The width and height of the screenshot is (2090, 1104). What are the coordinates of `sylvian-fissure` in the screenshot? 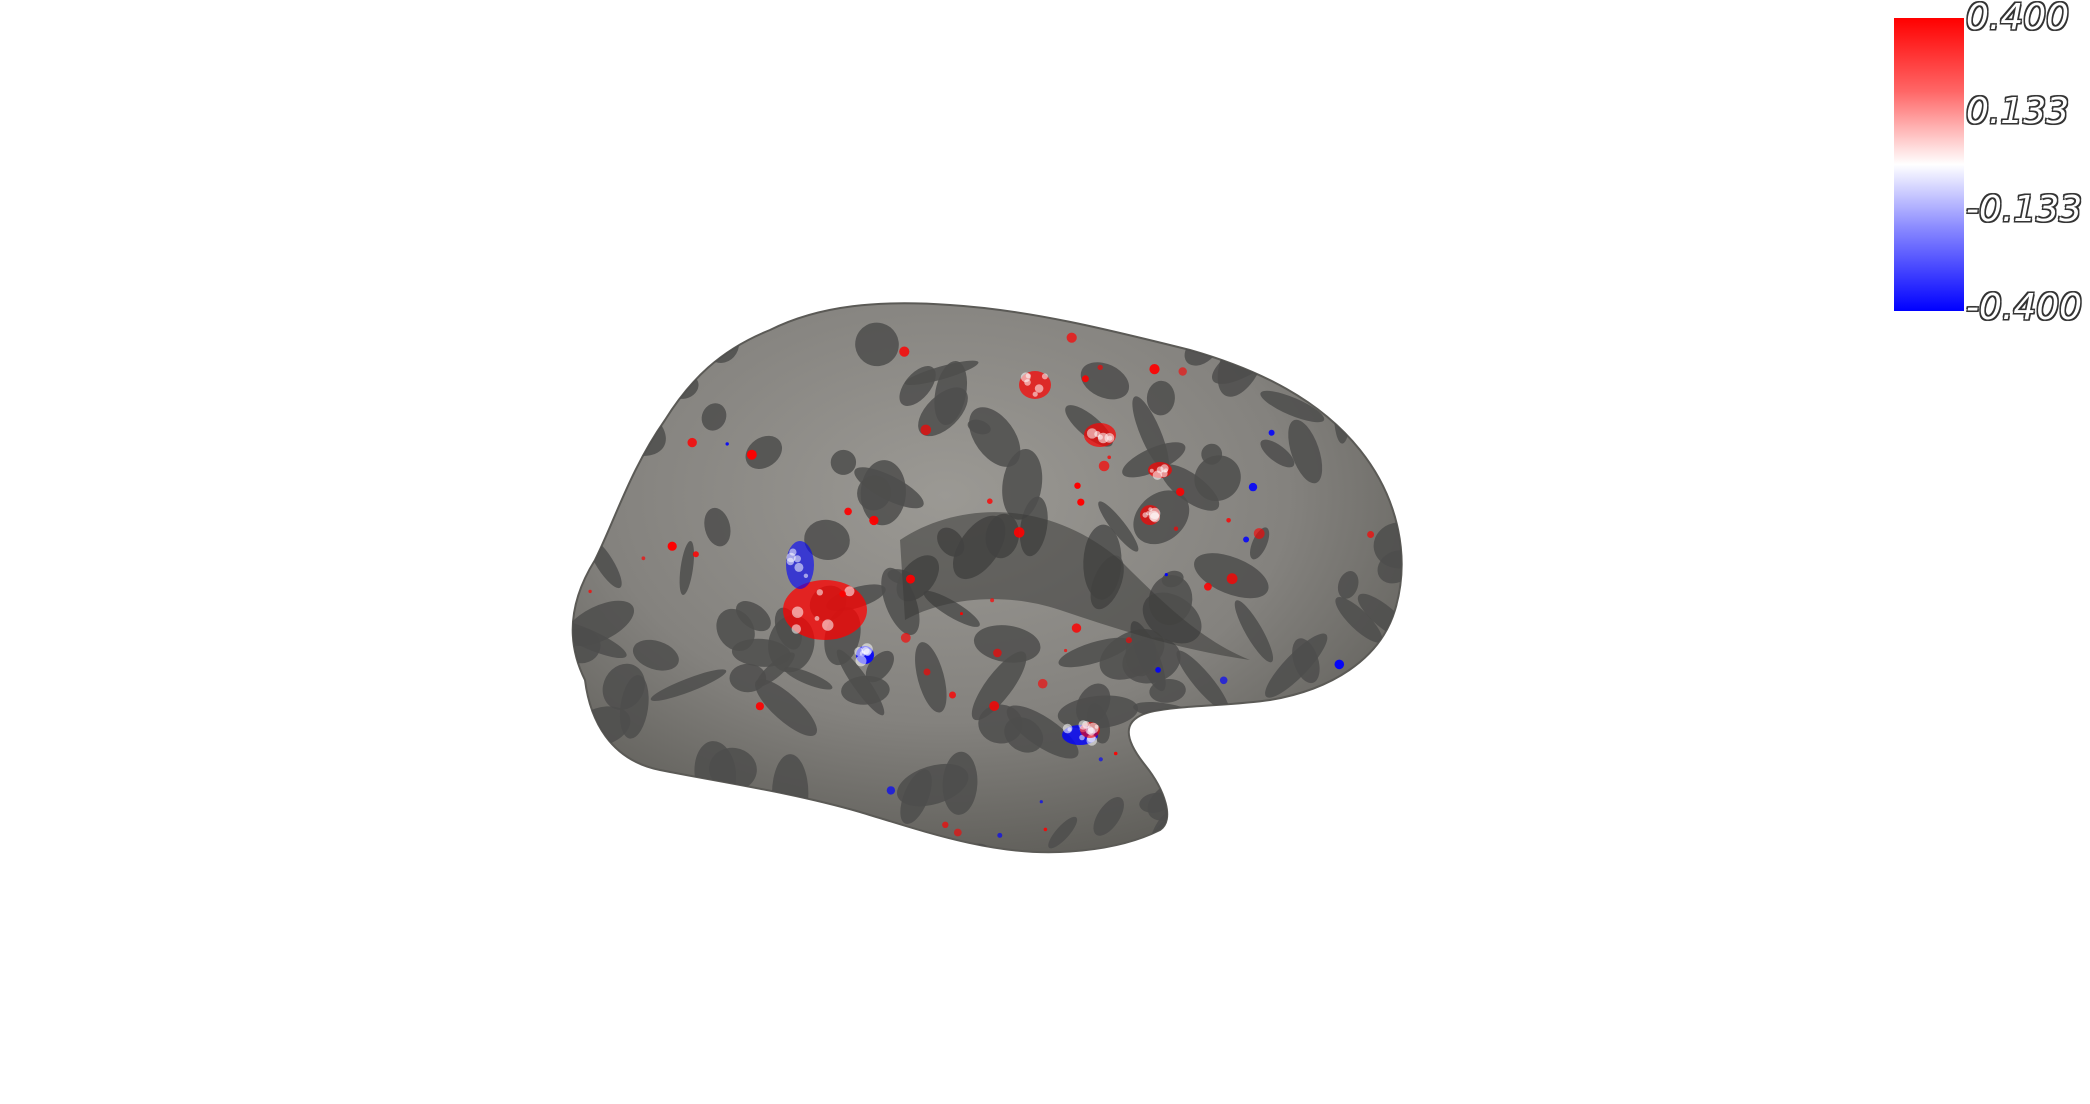 It's located at (1075, 586).